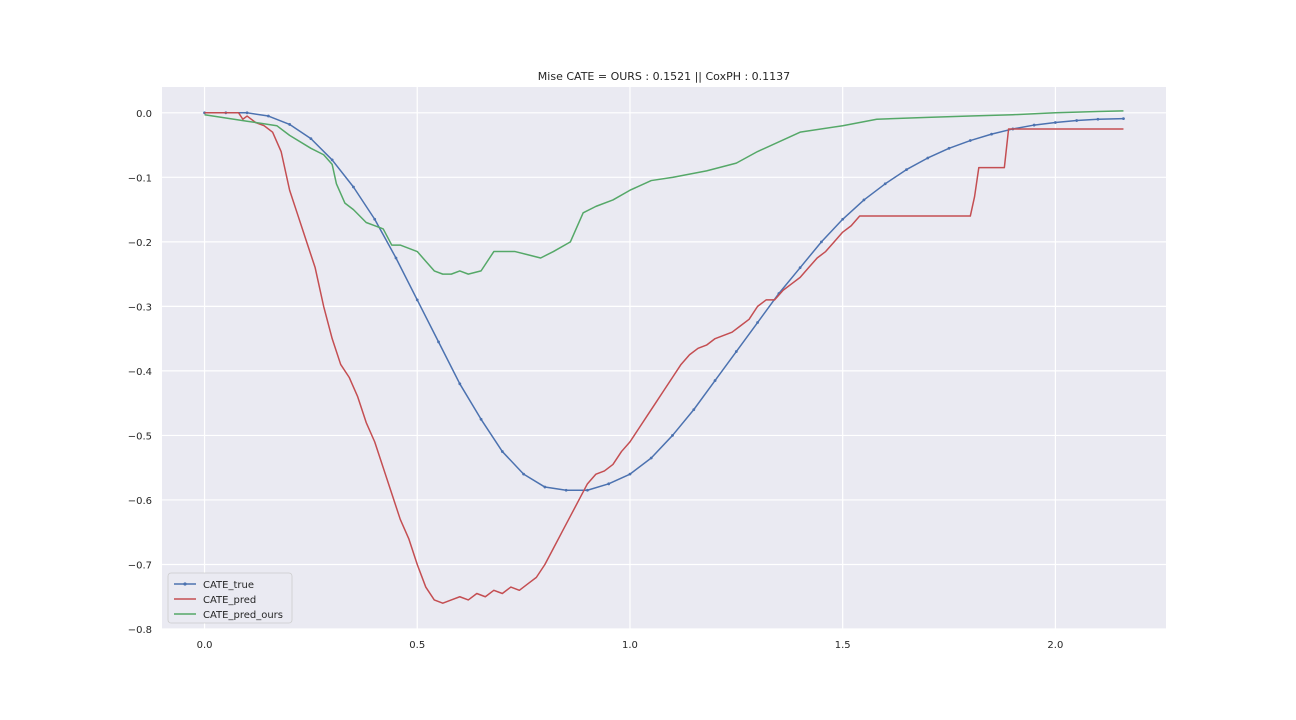  I want to click on legend-box, so click(230, 598).